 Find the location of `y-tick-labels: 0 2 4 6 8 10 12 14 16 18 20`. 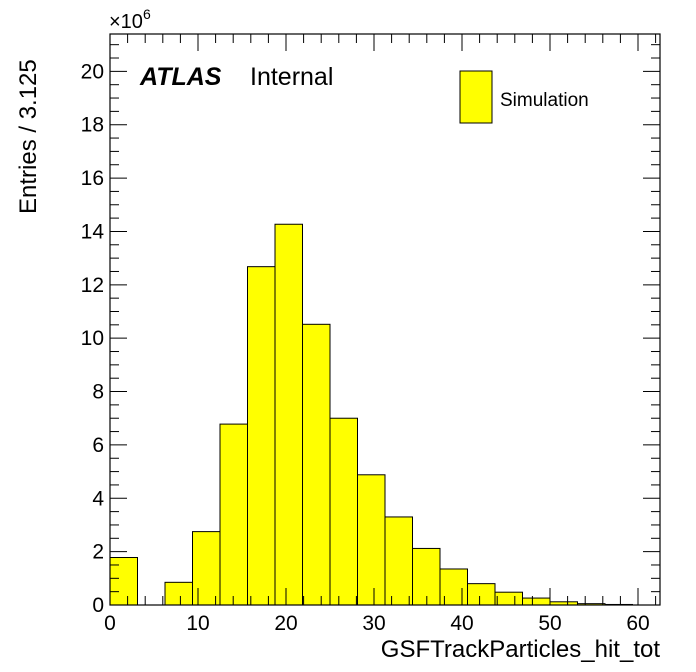

y-tick-labels: 0 2 4 6 8 10 12 14 16 18 20 is located at coordinates (93, 338).